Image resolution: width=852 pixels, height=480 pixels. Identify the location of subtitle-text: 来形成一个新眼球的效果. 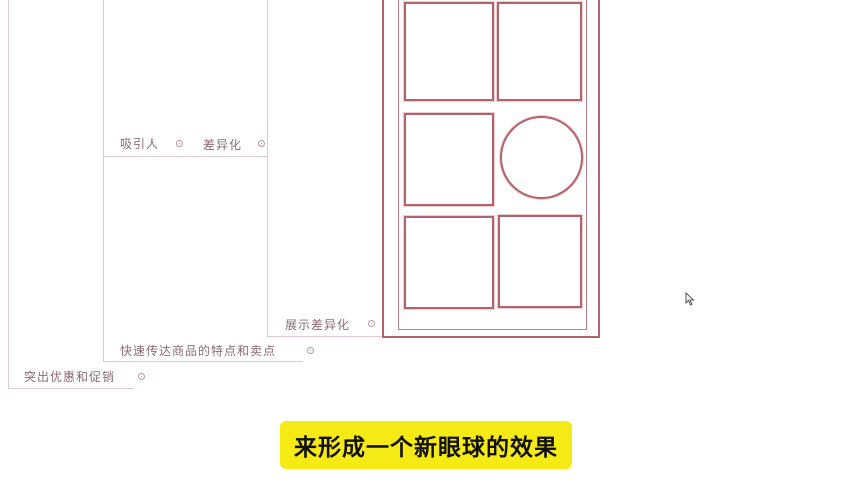
(426, 448).